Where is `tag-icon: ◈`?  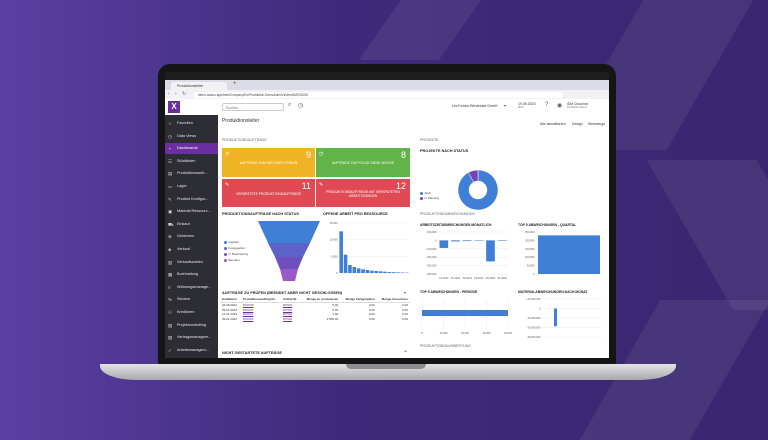
tag-icon: ◈ is located at coordinates (169, 249).